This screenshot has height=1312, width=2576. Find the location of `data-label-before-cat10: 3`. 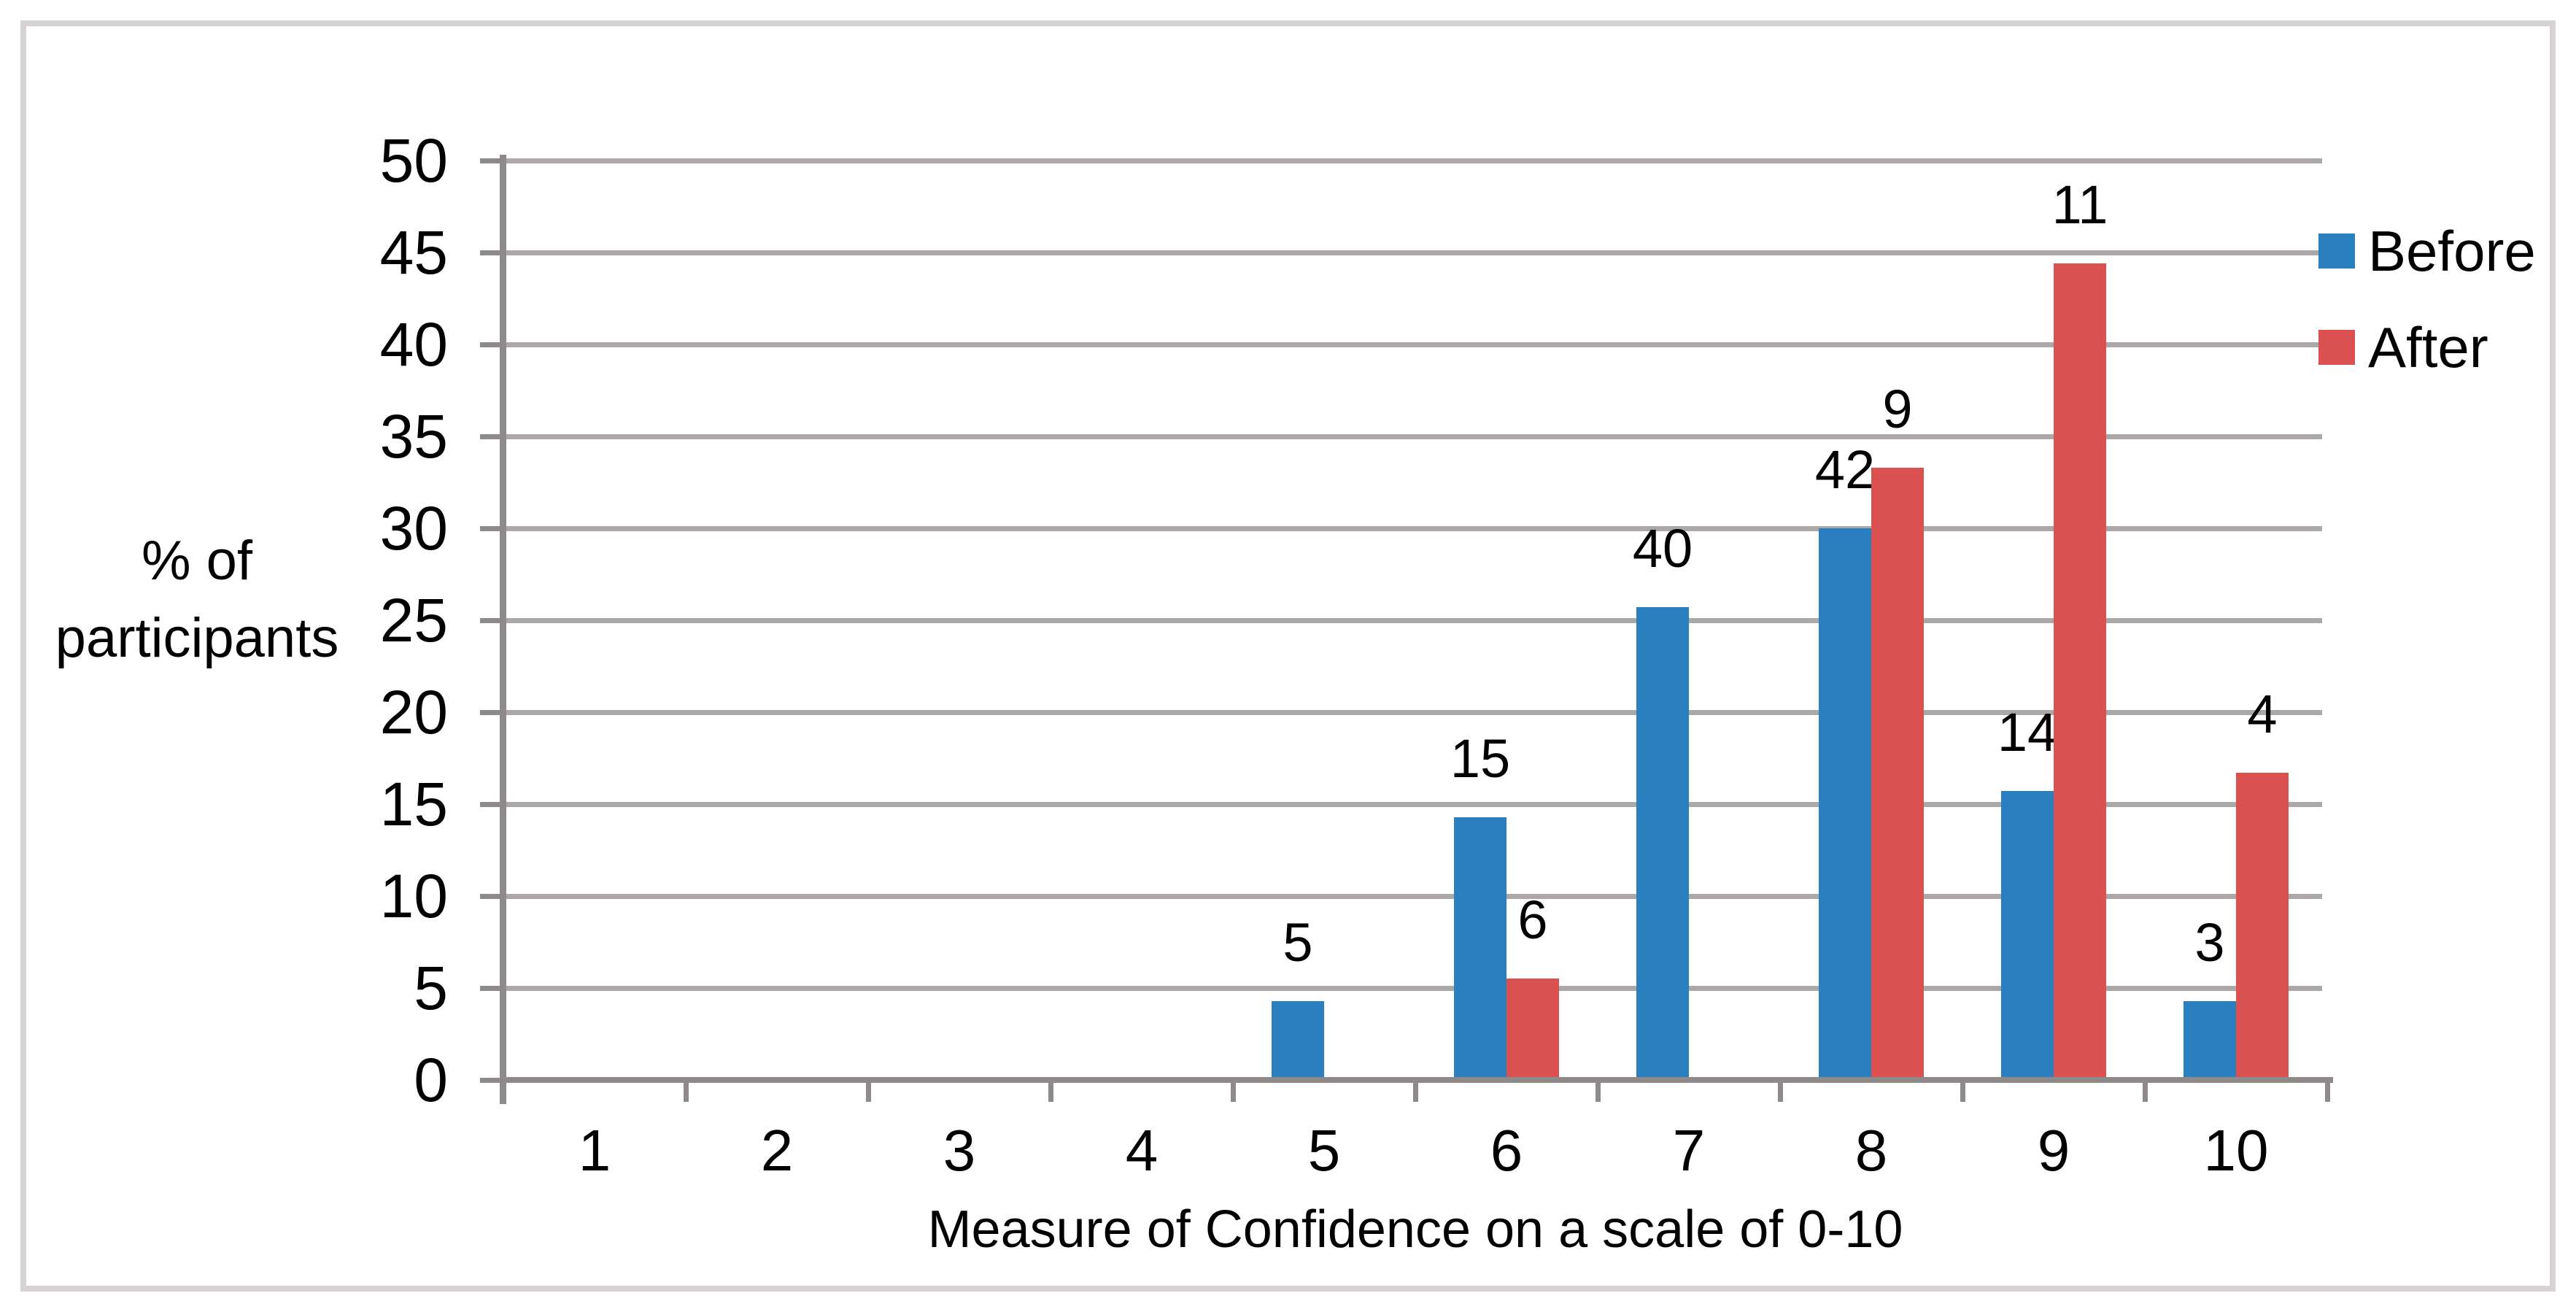

data-label-before-cat10: 3 is located at coordinates (2209, 942).